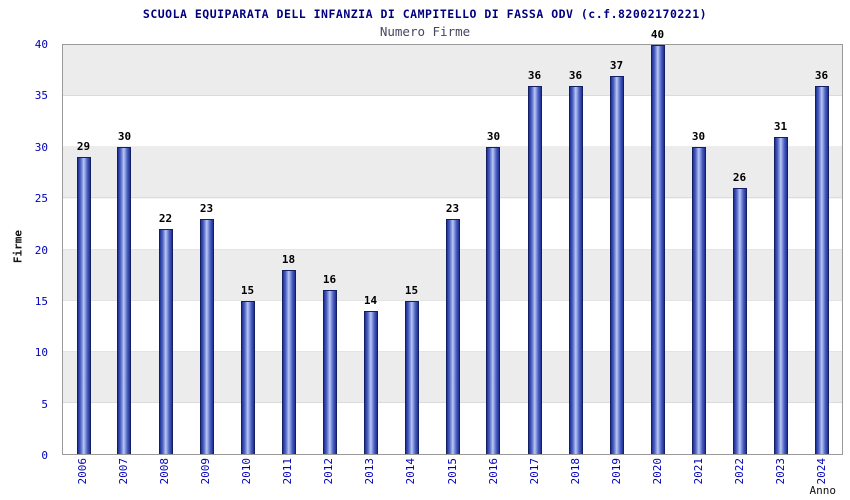  What do you see at coordinates (575, 269) in the screenshot?
I see `bar-2018` at bounding box center [575, 269].